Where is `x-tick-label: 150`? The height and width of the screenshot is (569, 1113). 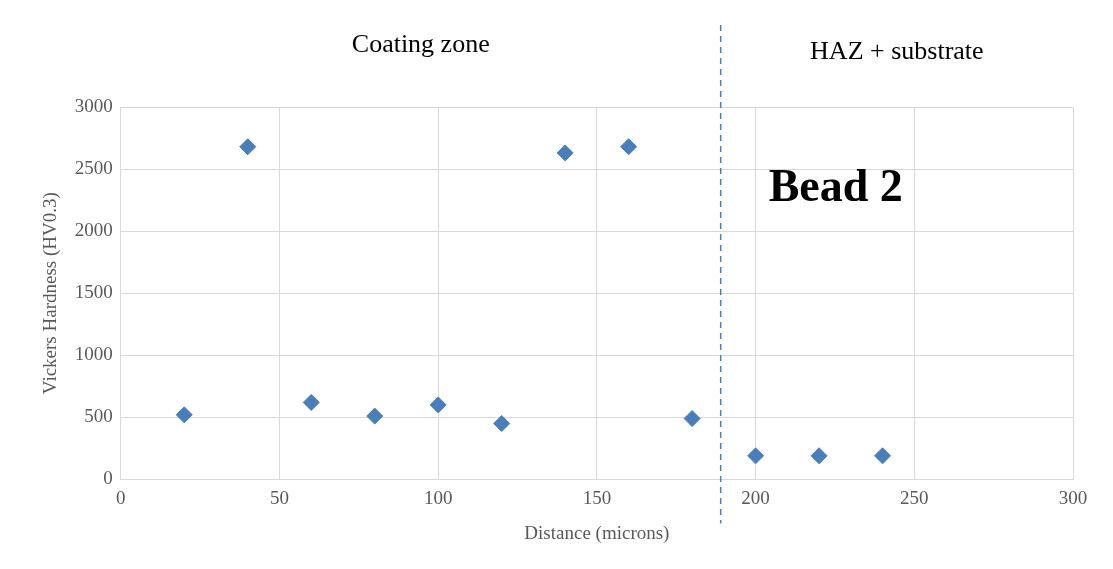
x-tick-label: 150 is located at coordinates (597, 497).